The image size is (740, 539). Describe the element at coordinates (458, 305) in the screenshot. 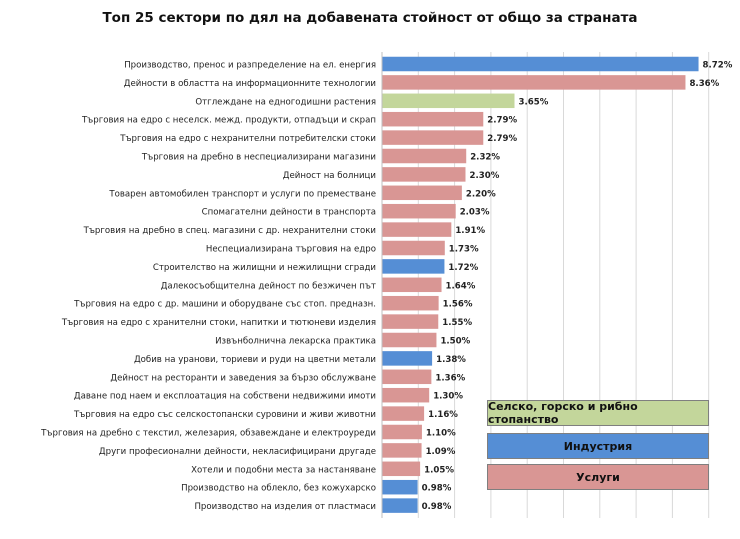

I see `data-label: 1.56%` at that location.